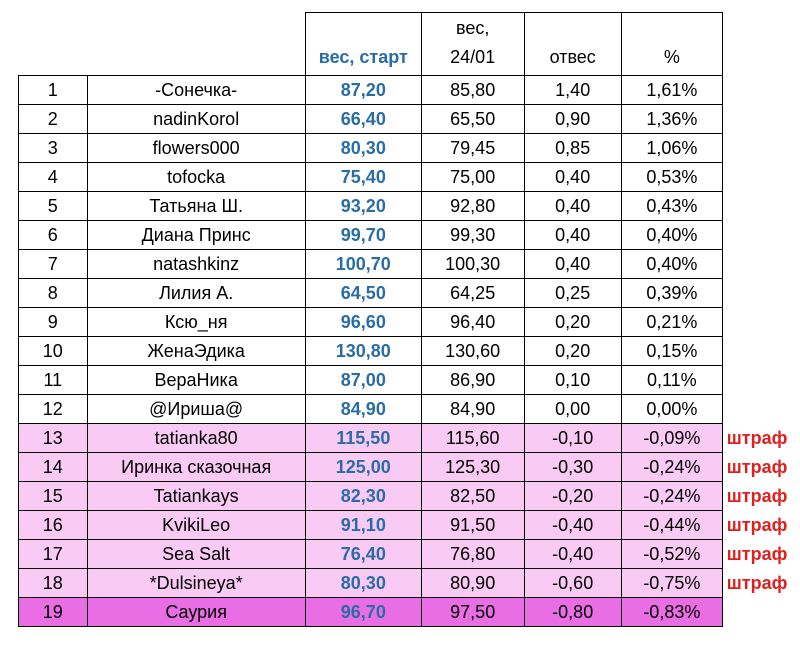 The height and width of the screenshot is (653, 800). Describe the element at coordinates (53, 148) in the screenshot. I see `row-number: 3` at that location.